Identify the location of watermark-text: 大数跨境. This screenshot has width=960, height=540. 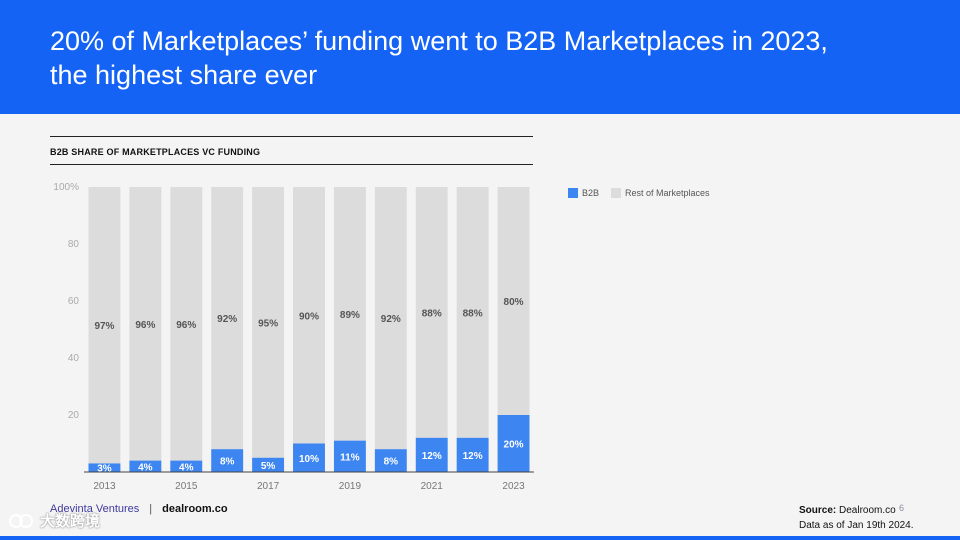
(70, 521).